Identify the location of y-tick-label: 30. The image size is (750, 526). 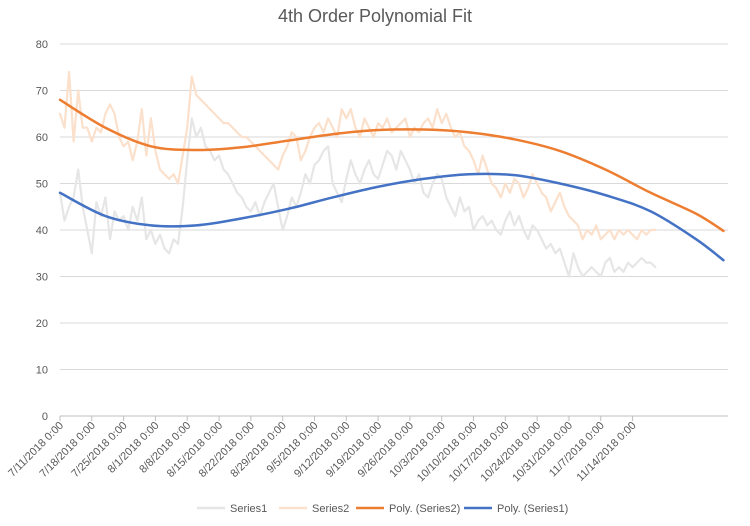
(42, 278).